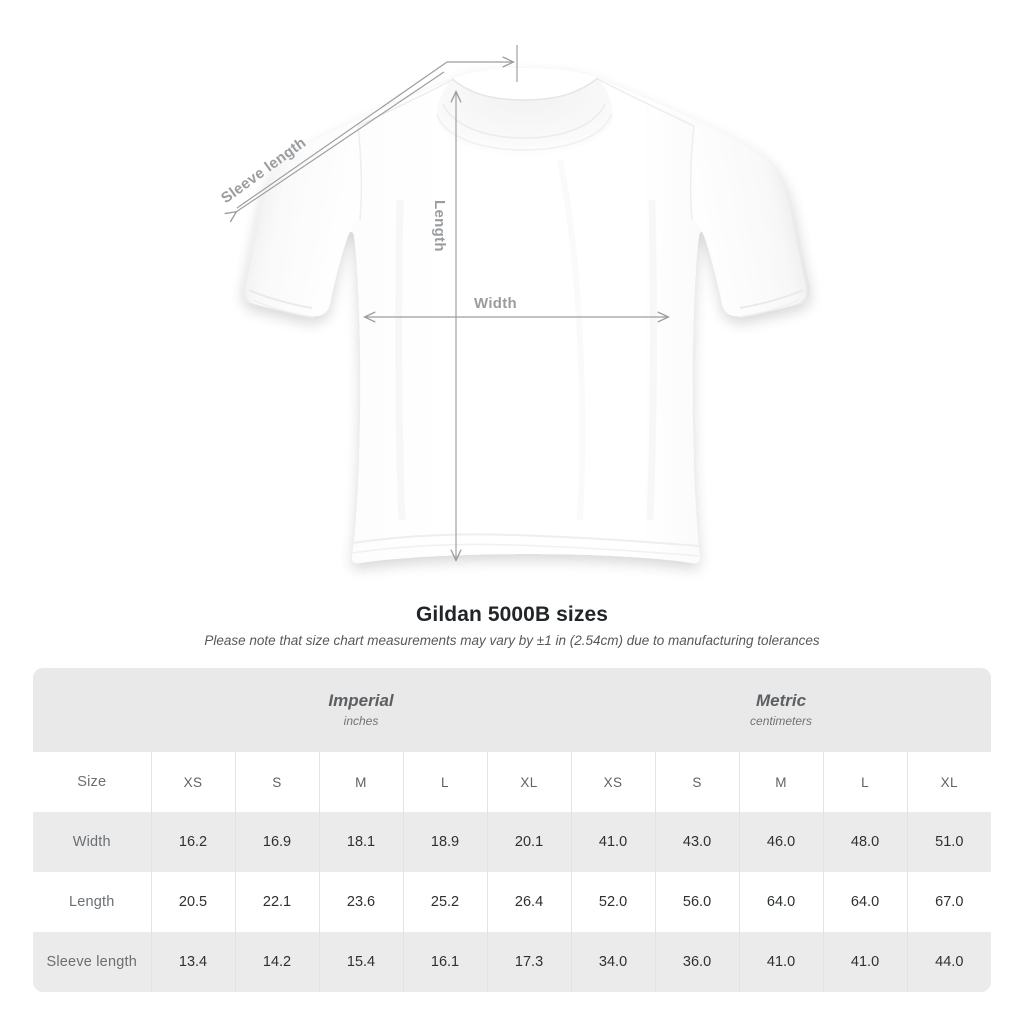 The image size is (1024, 1024). Describe the element at coordinates (92, 842) in the screenshot. I see `row-label: Width` at that location.